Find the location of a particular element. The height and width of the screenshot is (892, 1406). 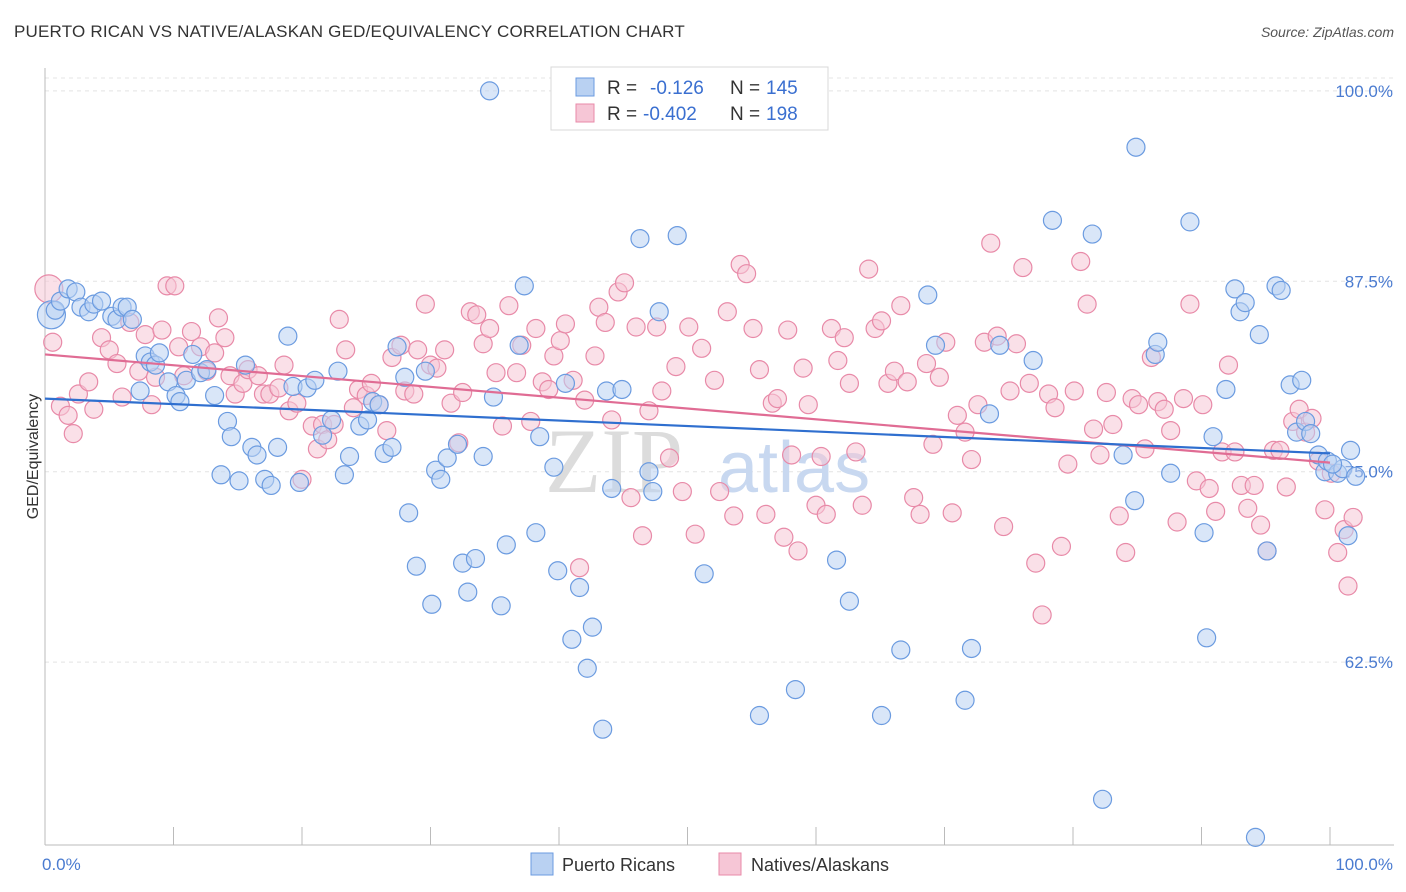

legend-r-label-2: R = is located at coordinates (622, 114).